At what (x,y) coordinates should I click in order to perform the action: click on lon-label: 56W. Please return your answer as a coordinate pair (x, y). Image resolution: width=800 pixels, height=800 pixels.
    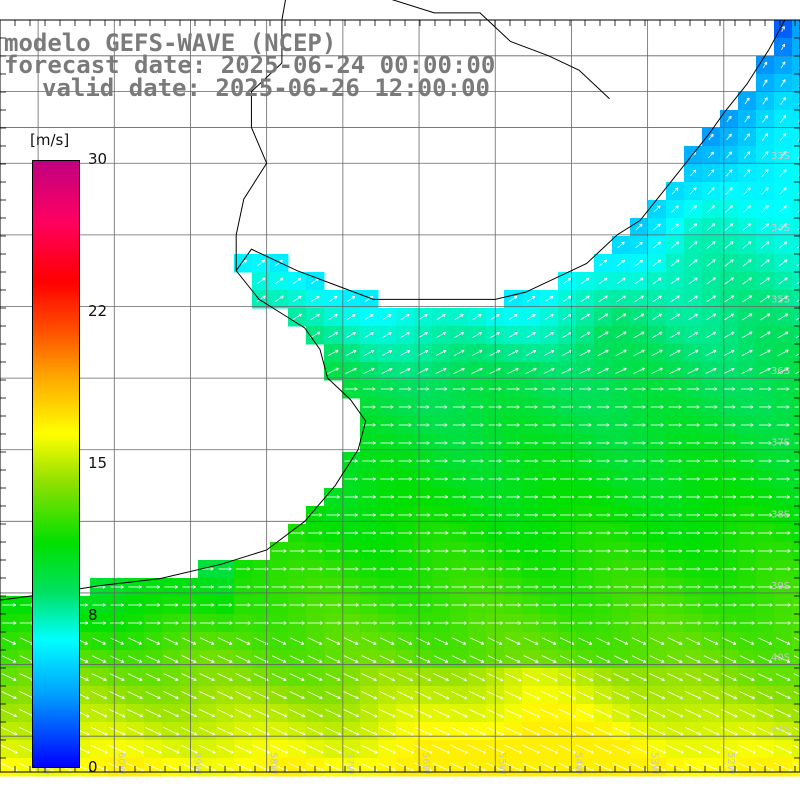
    Looking at the image, I should click on (425, 763).